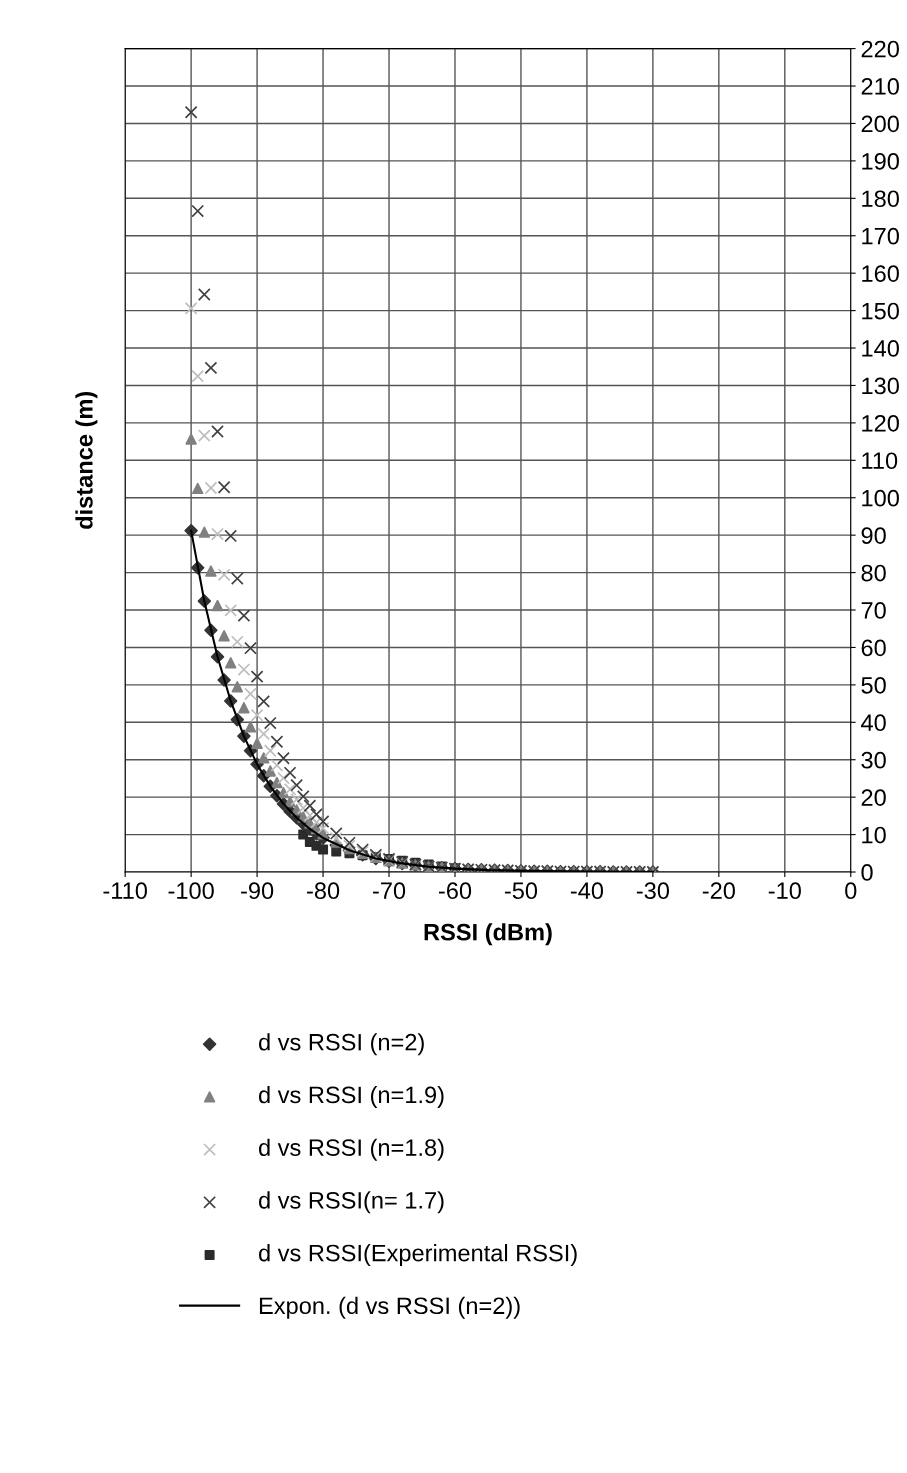 Image resolution: width=907 pixels, height=1473 pixels. Describe the element at coordinates (351, 1202) in the screenshot. I see `legend-label: d vs RSSI(n= 1.7)` at that location.